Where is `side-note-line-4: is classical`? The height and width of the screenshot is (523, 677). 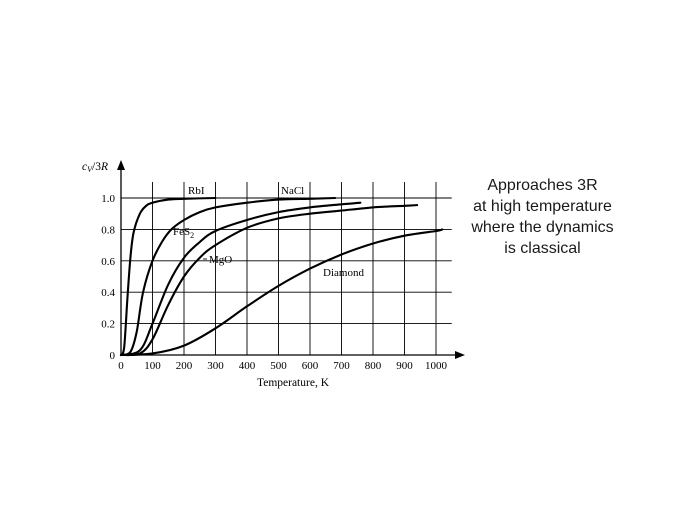 side-note-line-4: is classical is located at coordinates (542, 248).